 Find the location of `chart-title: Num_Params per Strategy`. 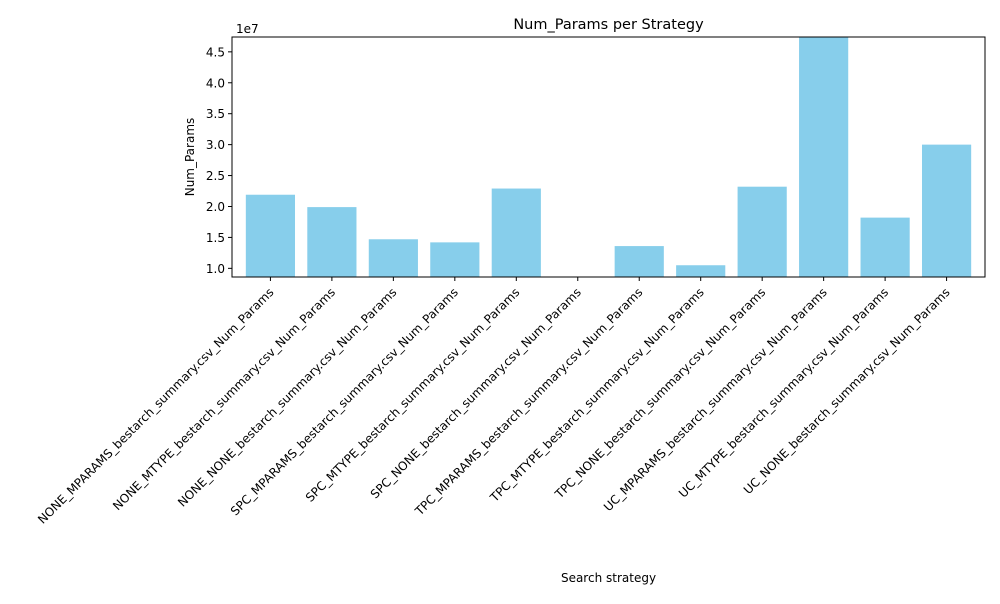

chart-title: Num_Params per Strategy is located at coordinates (608, 25).